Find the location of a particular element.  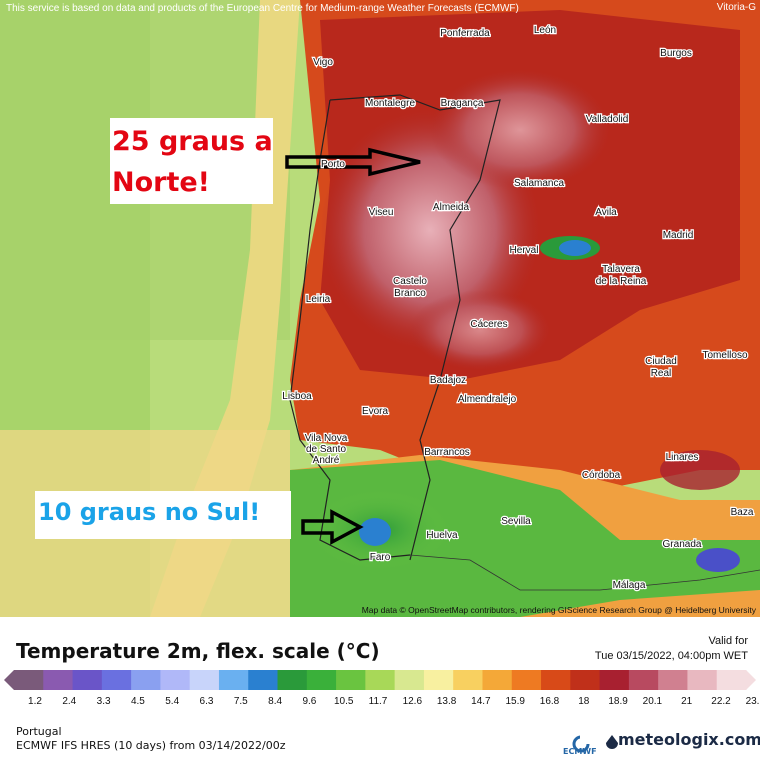

city-label: Tomelloso is located at coordinates (724, 355).